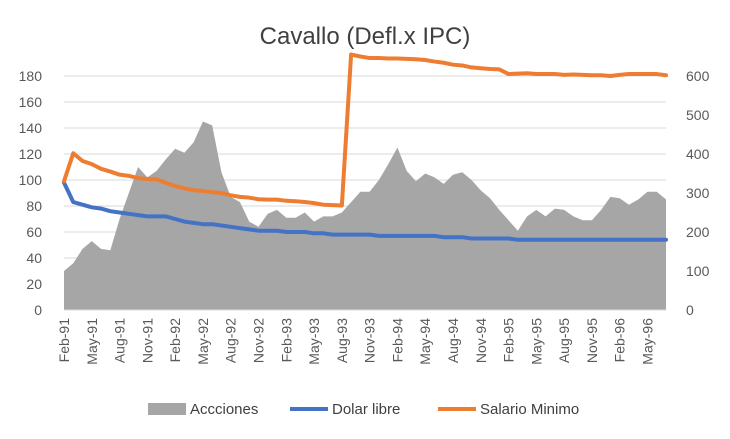 The height and width of the screenshot is (439, 730). What do you see at coordinates (564, 340) in the screenshot?
I see `x-tick-label: Aug-95` at bounding box center [564, 340].